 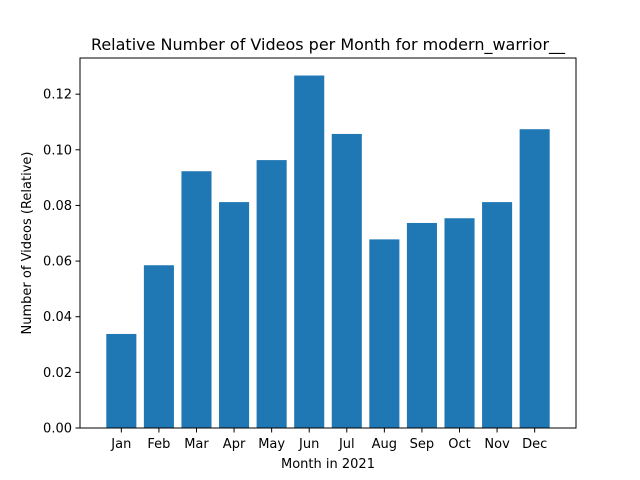 I want to click on x-tick-label: Jan, so click(x=120, y=444).